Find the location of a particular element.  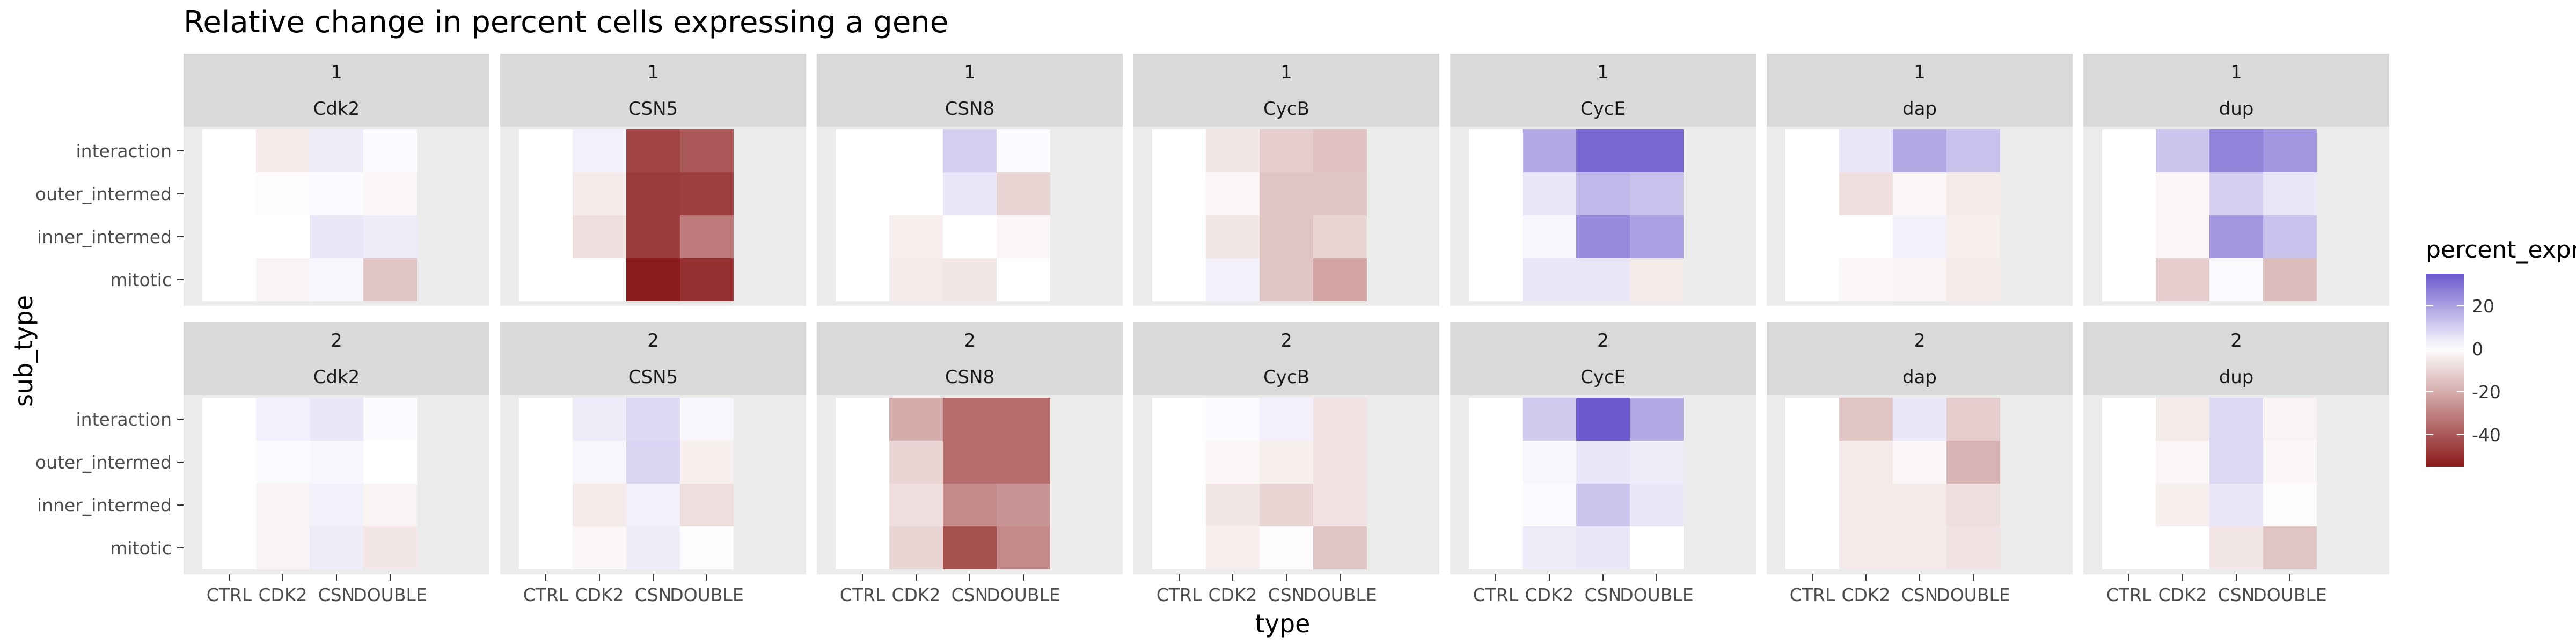

y-tick-label: outer_intermed is located at coordinates (103, 194).